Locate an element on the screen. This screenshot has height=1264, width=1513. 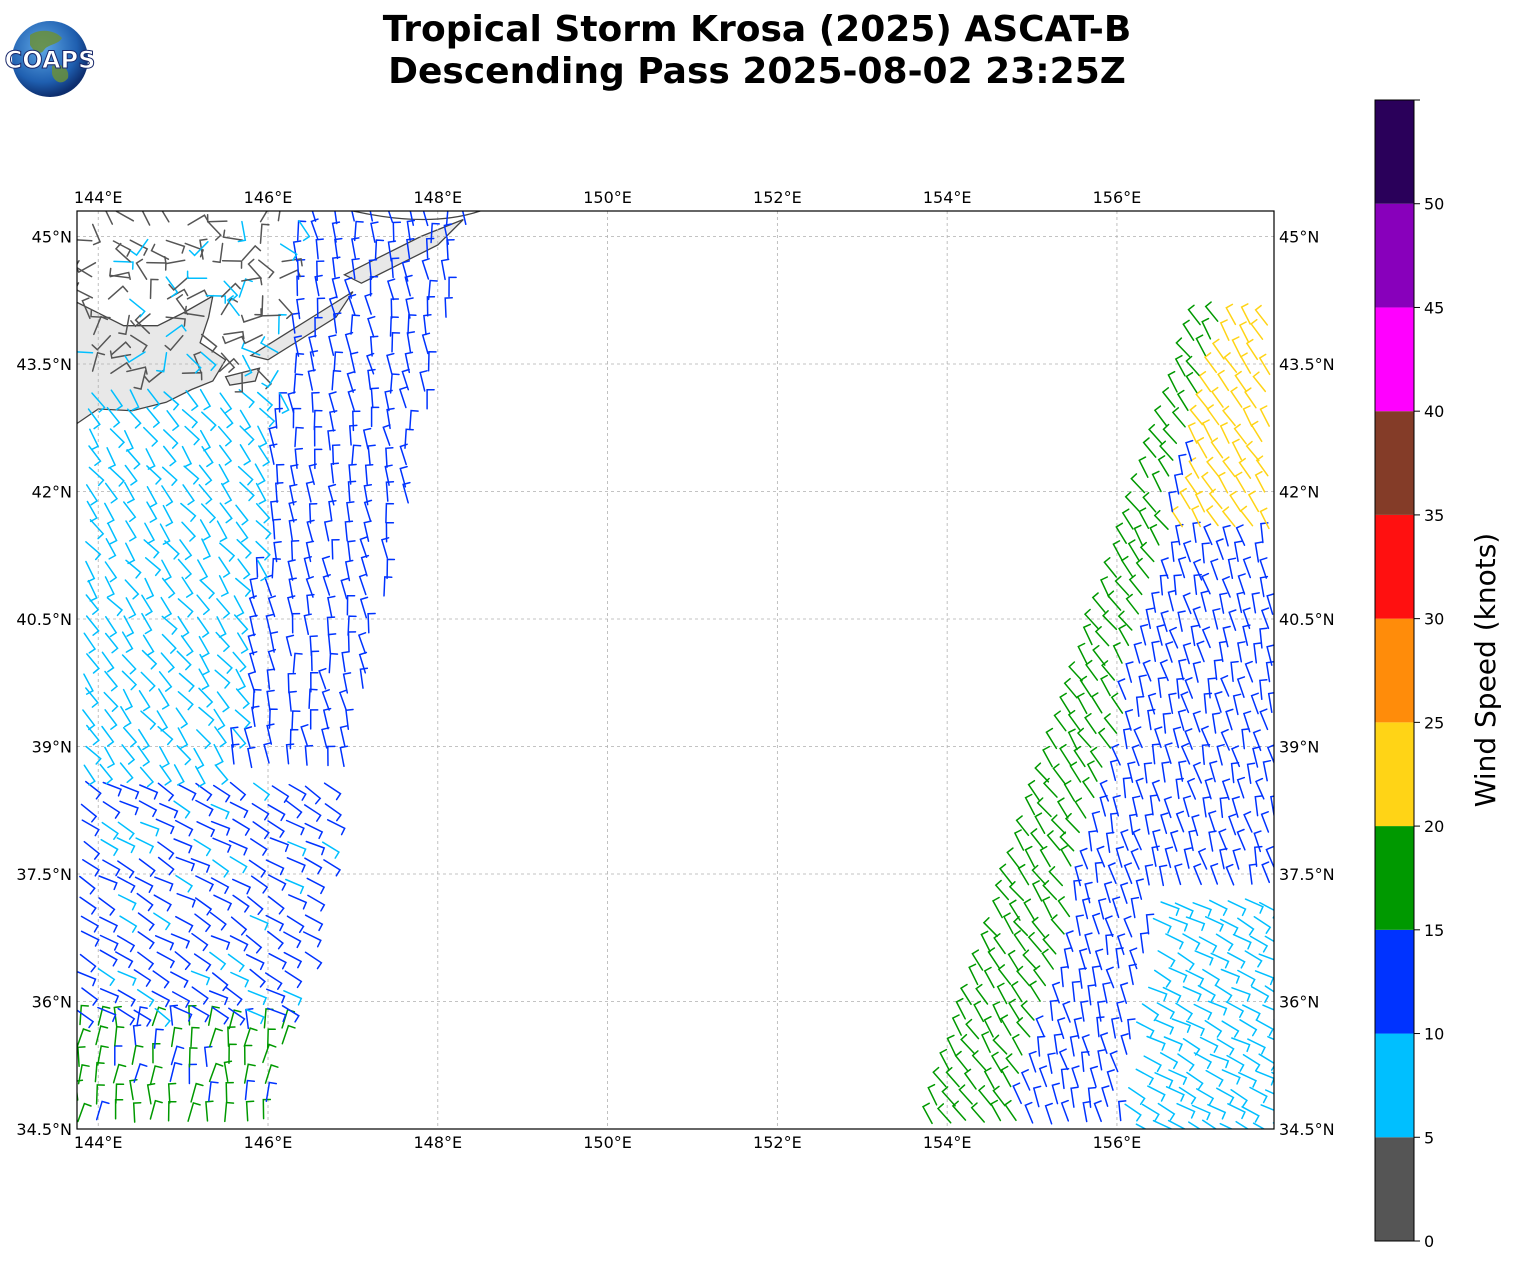
lat-tick-label-left: 34.5°N is located at coordinates (44, 1129).